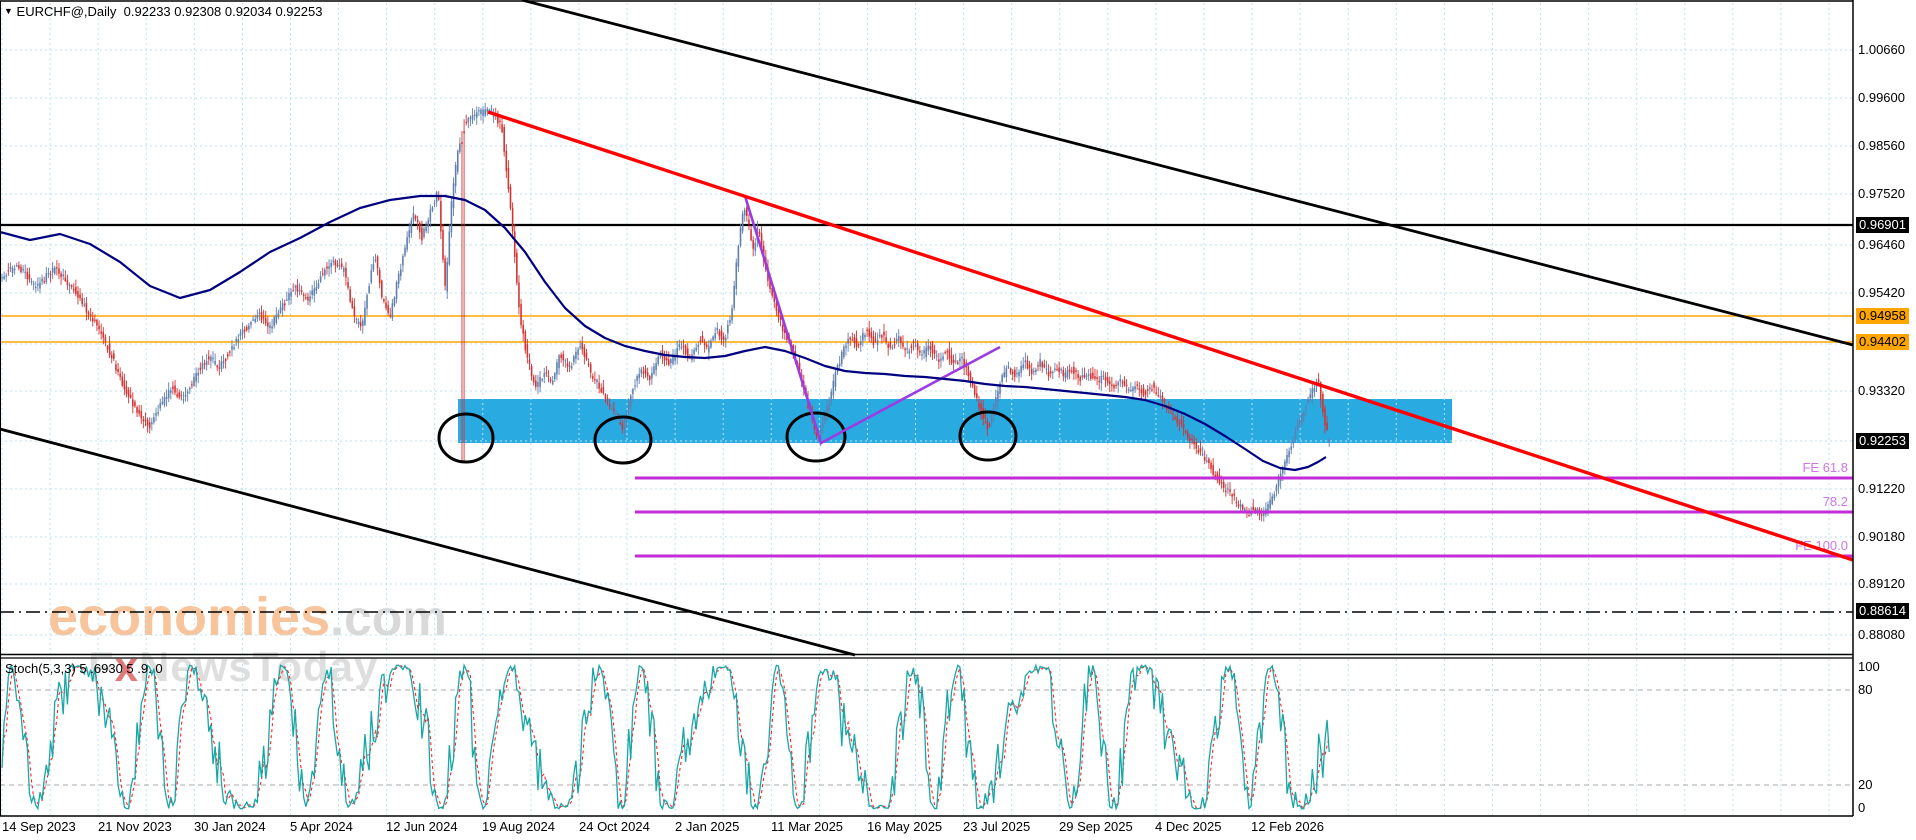  I want to click on price-axis-label: 0.90180, so click(1881, 536).